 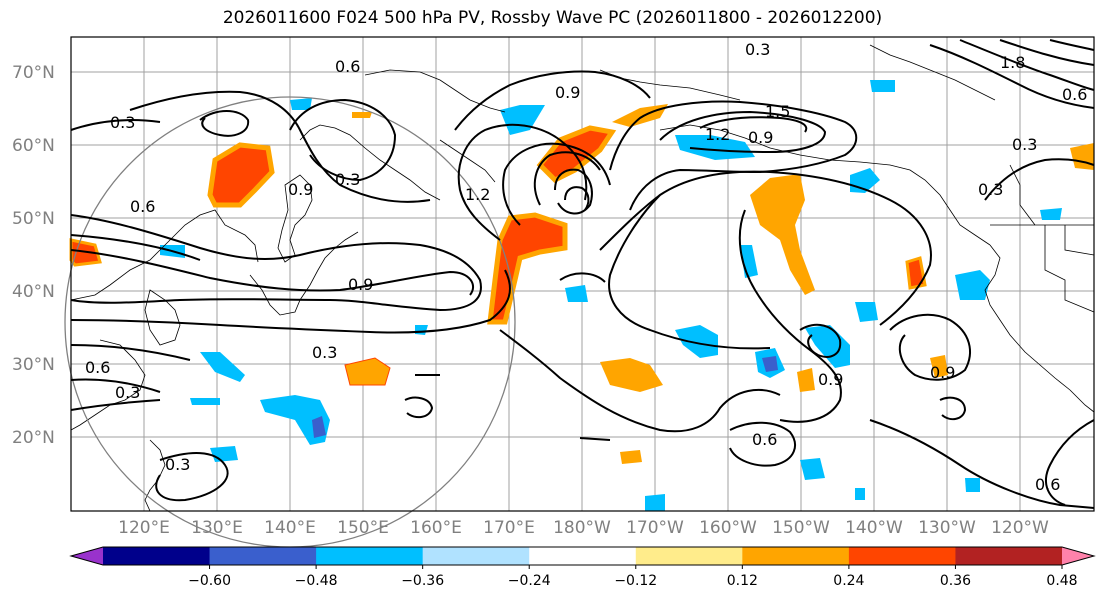 What do you see at coordinates (655, 528) in the screenshot?
I see `lon-label: 170°W` at bounding box center [655, 528].